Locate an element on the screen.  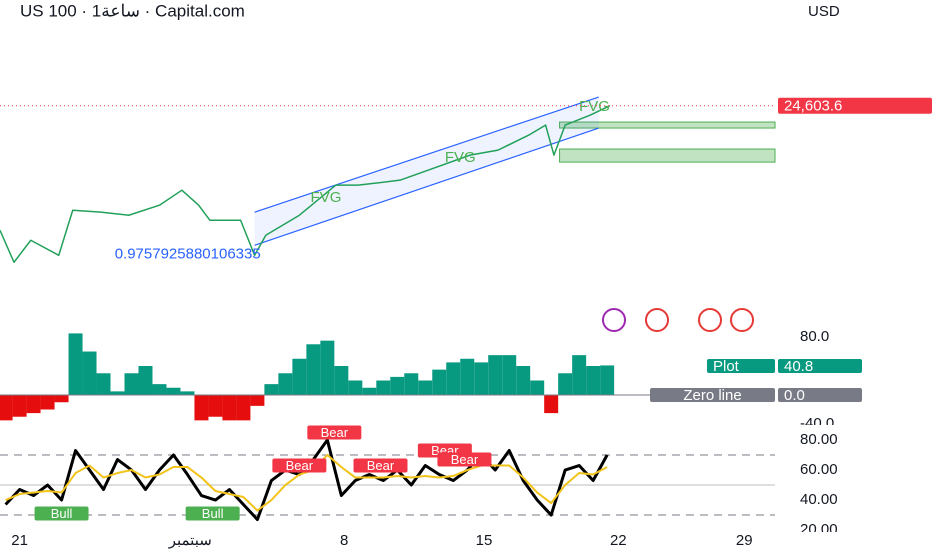
channel-upper is located at coordinates (426, 154).